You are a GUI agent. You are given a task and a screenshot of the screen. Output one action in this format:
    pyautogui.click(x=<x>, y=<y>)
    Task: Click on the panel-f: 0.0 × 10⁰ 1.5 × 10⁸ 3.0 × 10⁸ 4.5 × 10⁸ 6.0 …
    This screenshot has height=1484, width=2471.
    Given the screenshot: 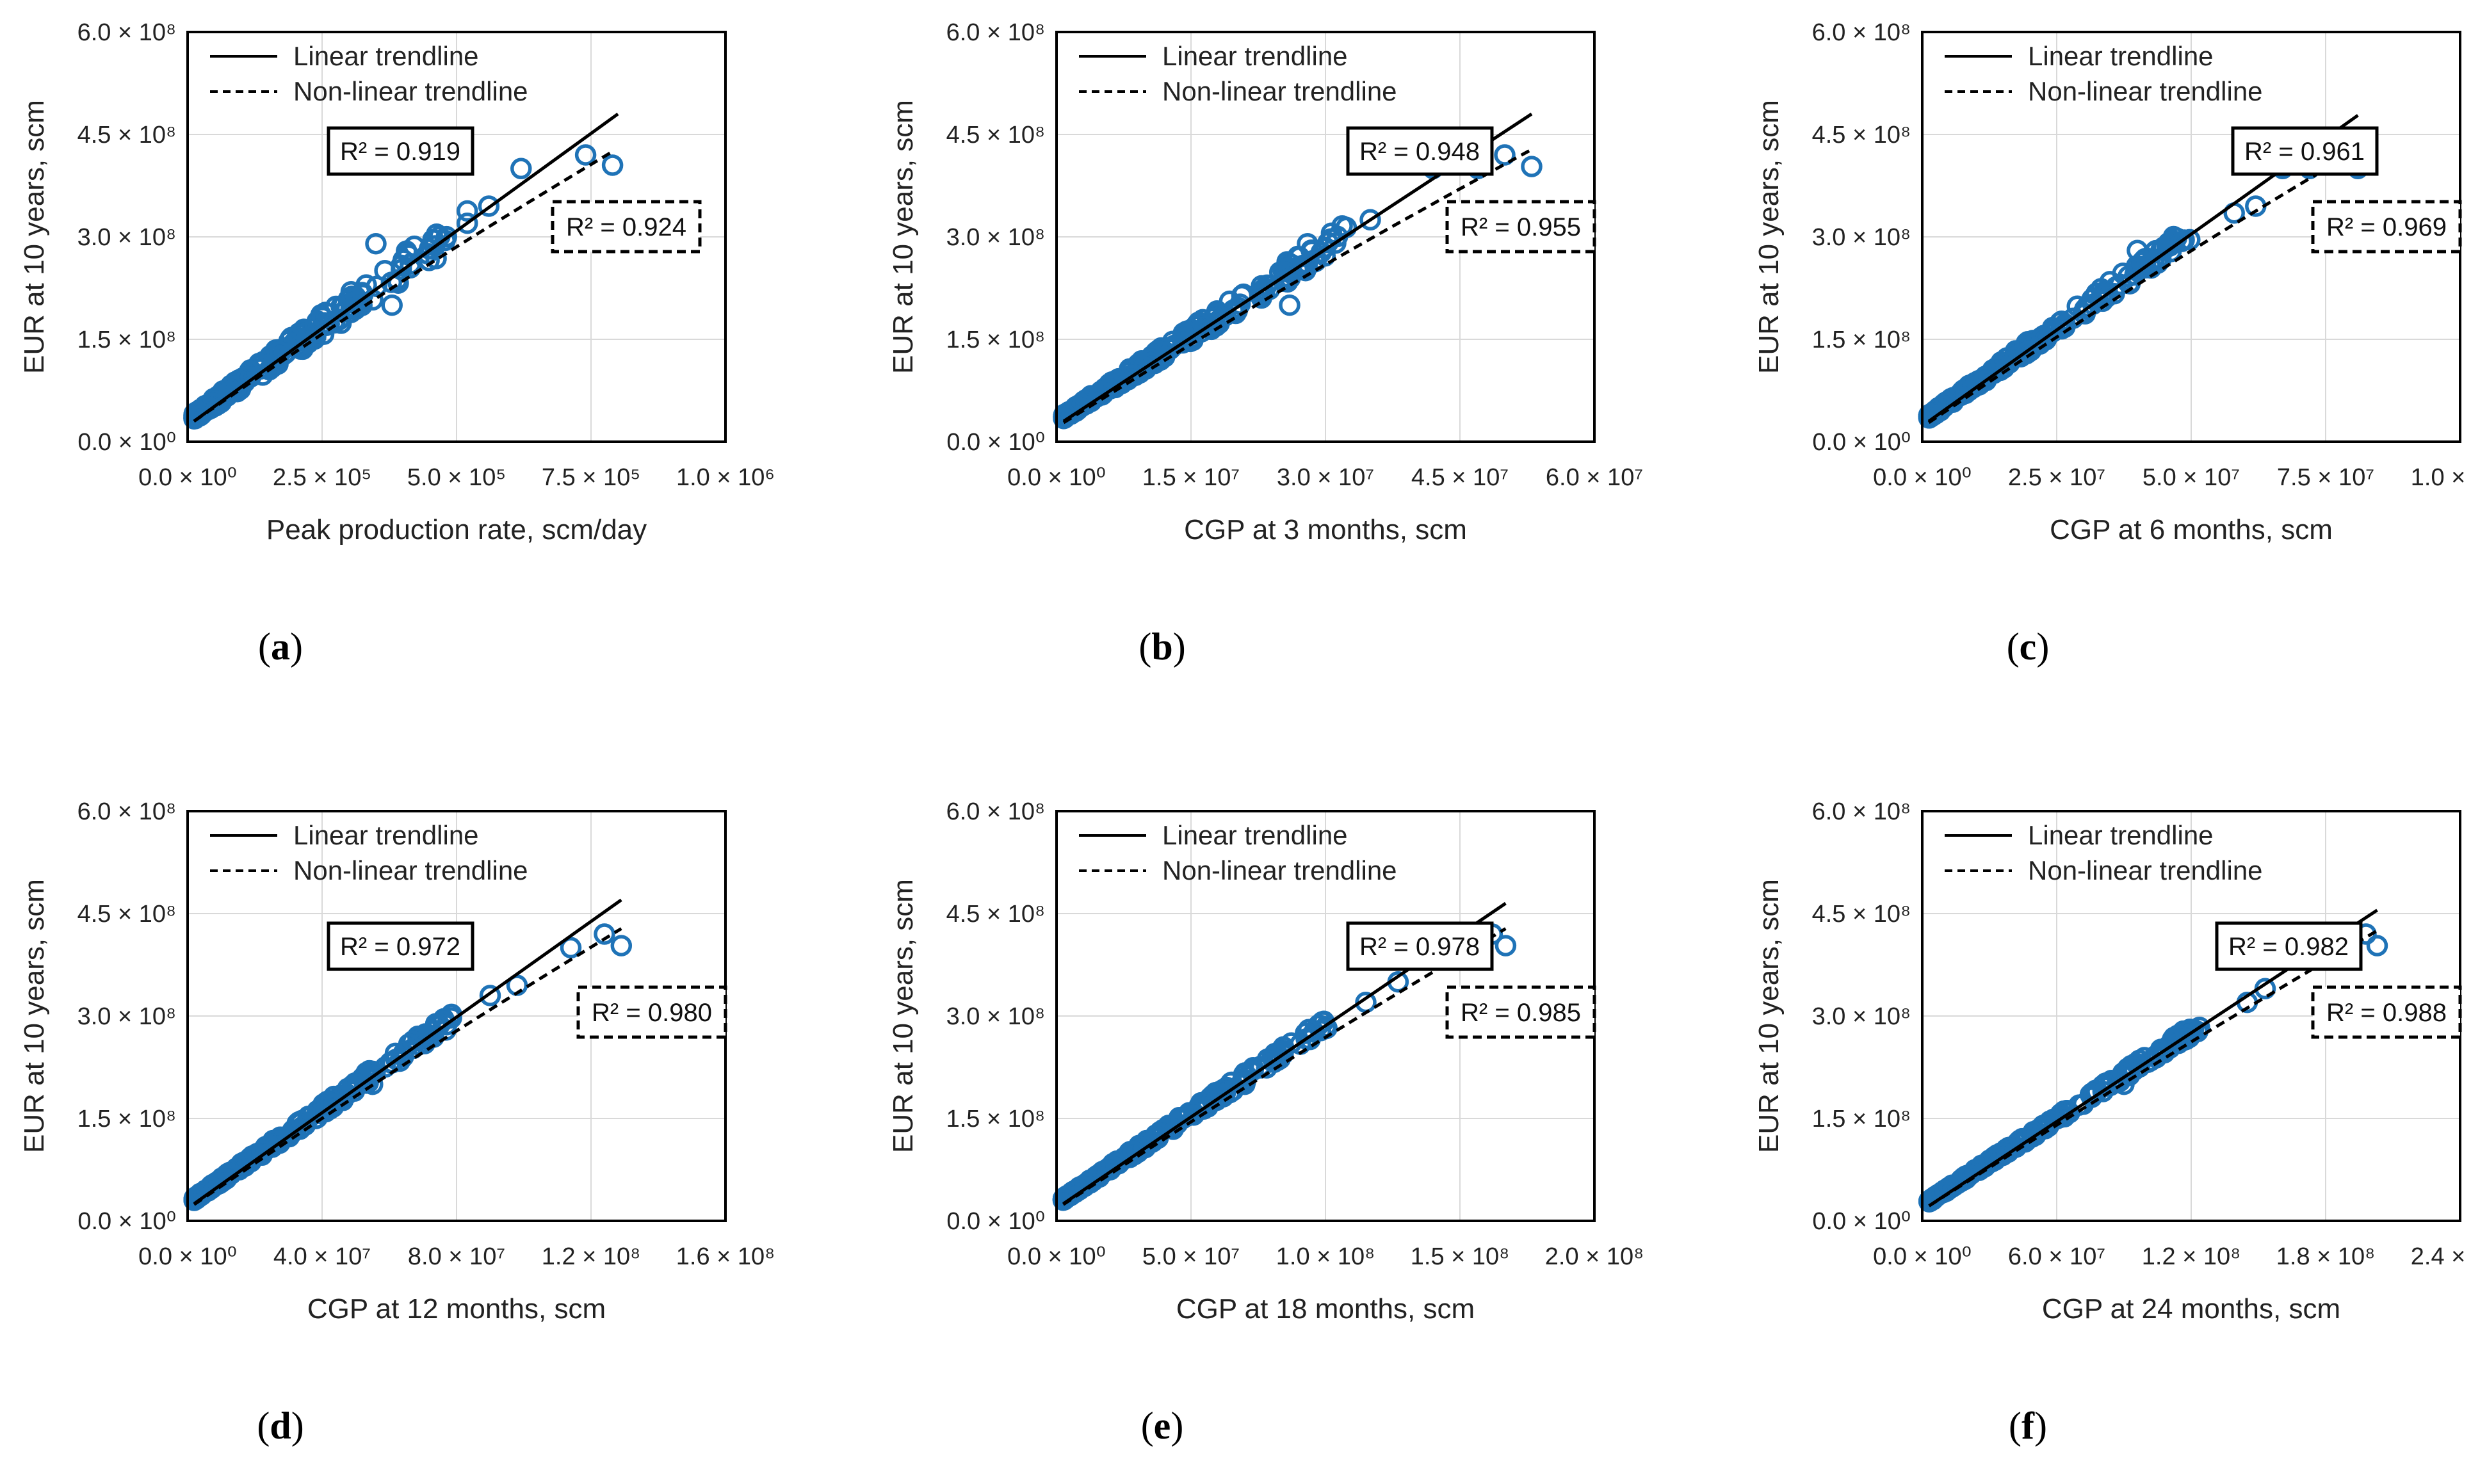 What is the action you would take?
    pyautogui.click(x=2112, y=1122)
    